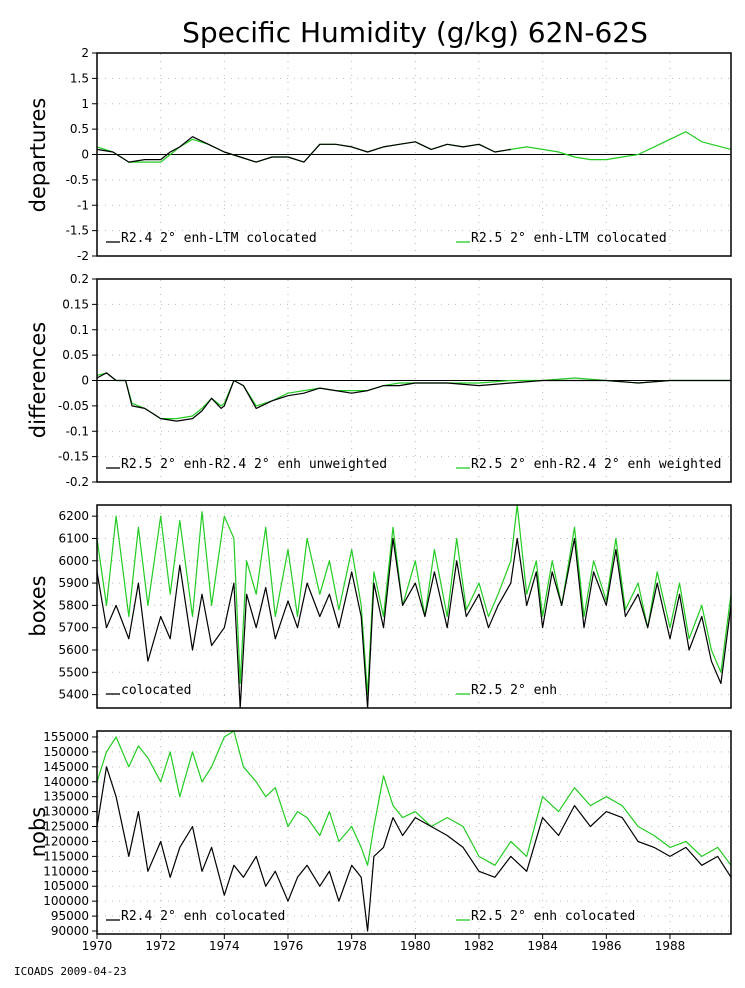 The width and height of the screenshot is (745, 988). I want to click on y-tick-label: 120000, so click(66, 841).